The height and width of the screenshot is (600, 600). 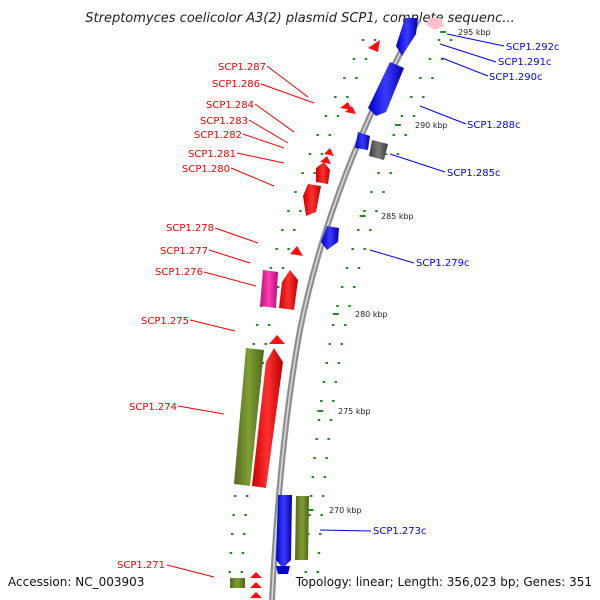 What do you see at coordinates (431, 125) in the screenshot?
I see `scale-label: 290 kbp` at bounding box center [431, 125].